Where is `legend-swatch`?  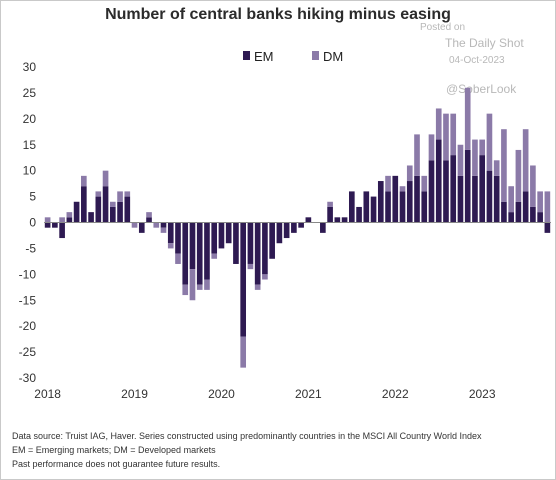
legend-swatch is located at coordinates (315, 55).